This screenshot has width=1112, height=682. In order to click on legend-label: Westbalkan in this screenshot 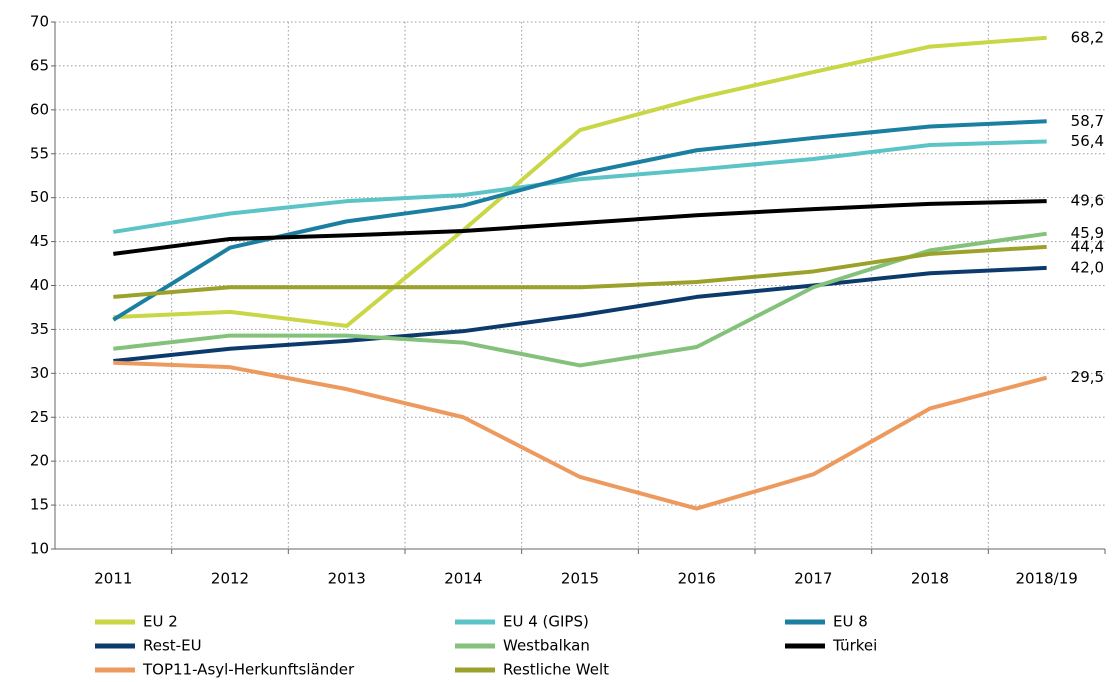, I will do `click(546, 646)`.